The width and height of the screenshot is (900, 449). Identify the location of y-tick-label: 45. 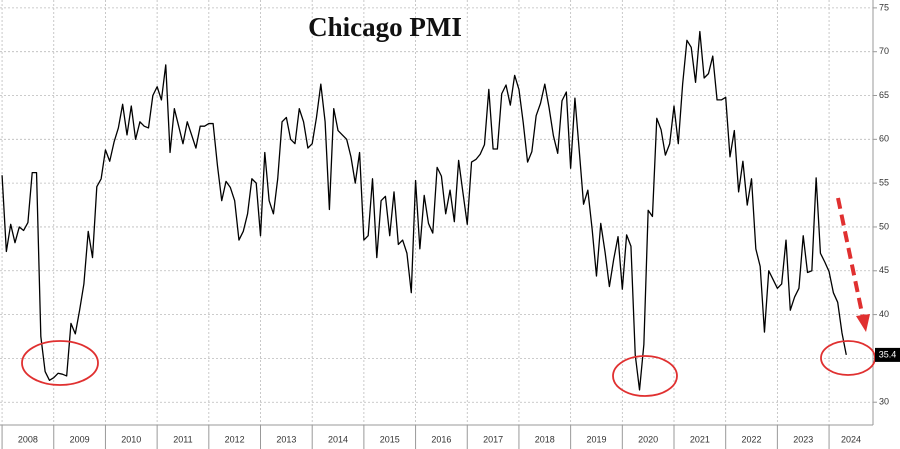
(884, 270).